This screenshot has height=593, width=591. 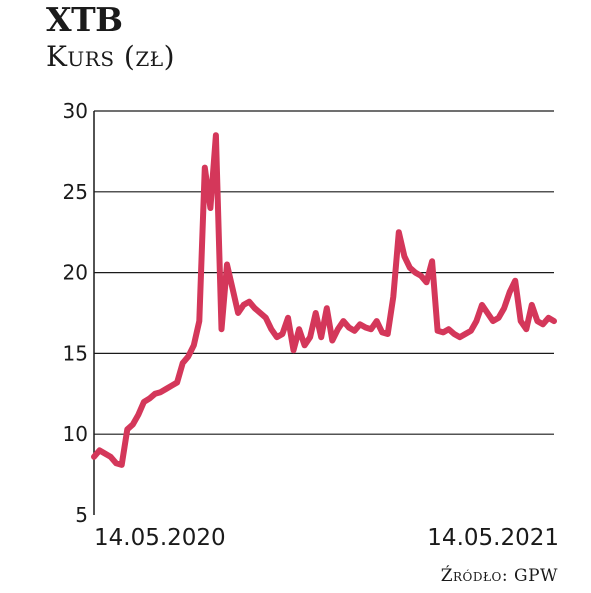 I want to click on x-tick-label: 14.05.2021, so click(x=493, y=538).